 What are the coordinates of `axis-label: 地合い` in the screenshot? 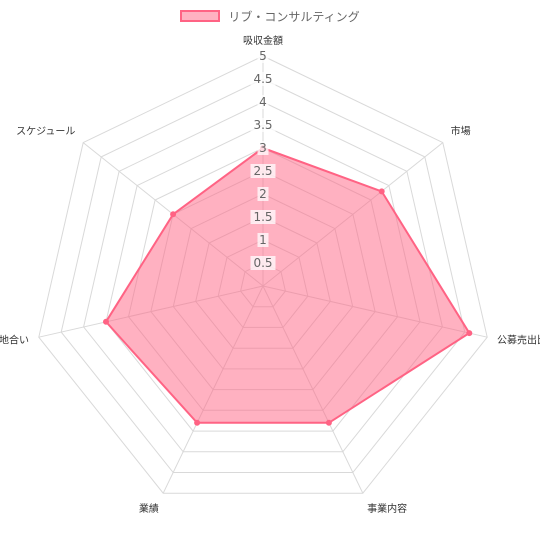 It's located at (14, 339).